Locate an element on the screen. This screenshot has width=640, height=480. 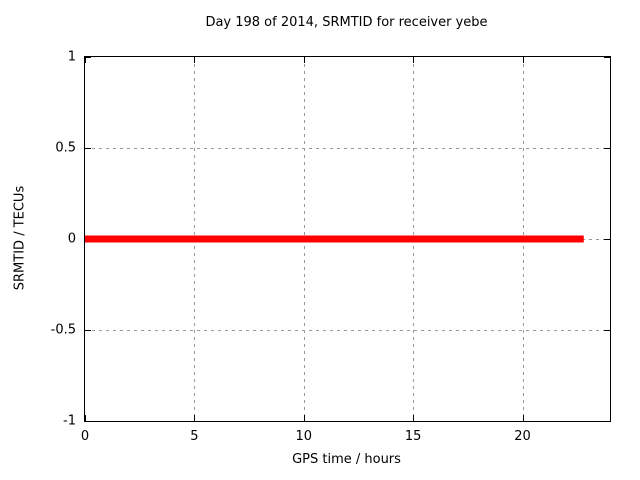
y-tick-label: 1 is located at coordinates (71, 57).